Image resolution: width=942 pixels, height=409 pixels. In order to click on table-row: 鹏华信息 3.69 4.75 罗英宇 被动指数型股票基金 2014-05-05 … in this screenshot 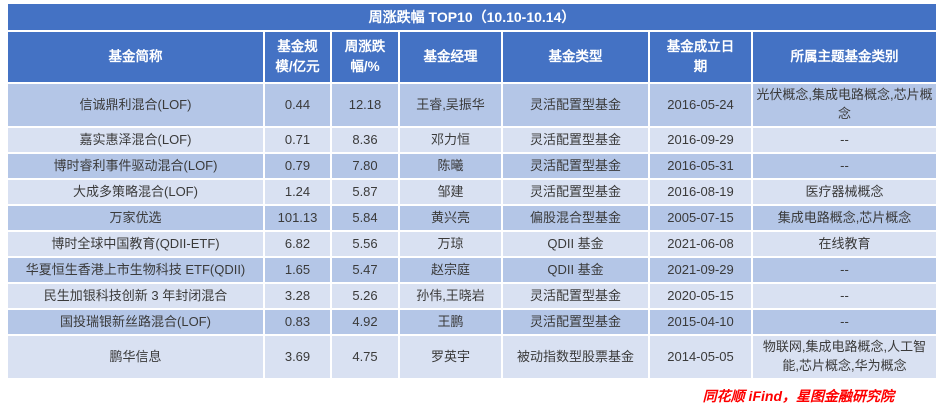, I will do `click(472, 357)`.